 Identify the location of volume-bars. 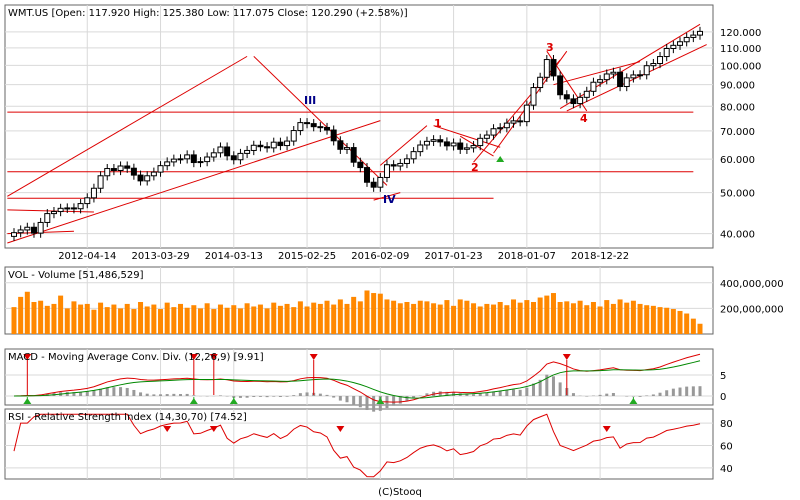
(357, 312).